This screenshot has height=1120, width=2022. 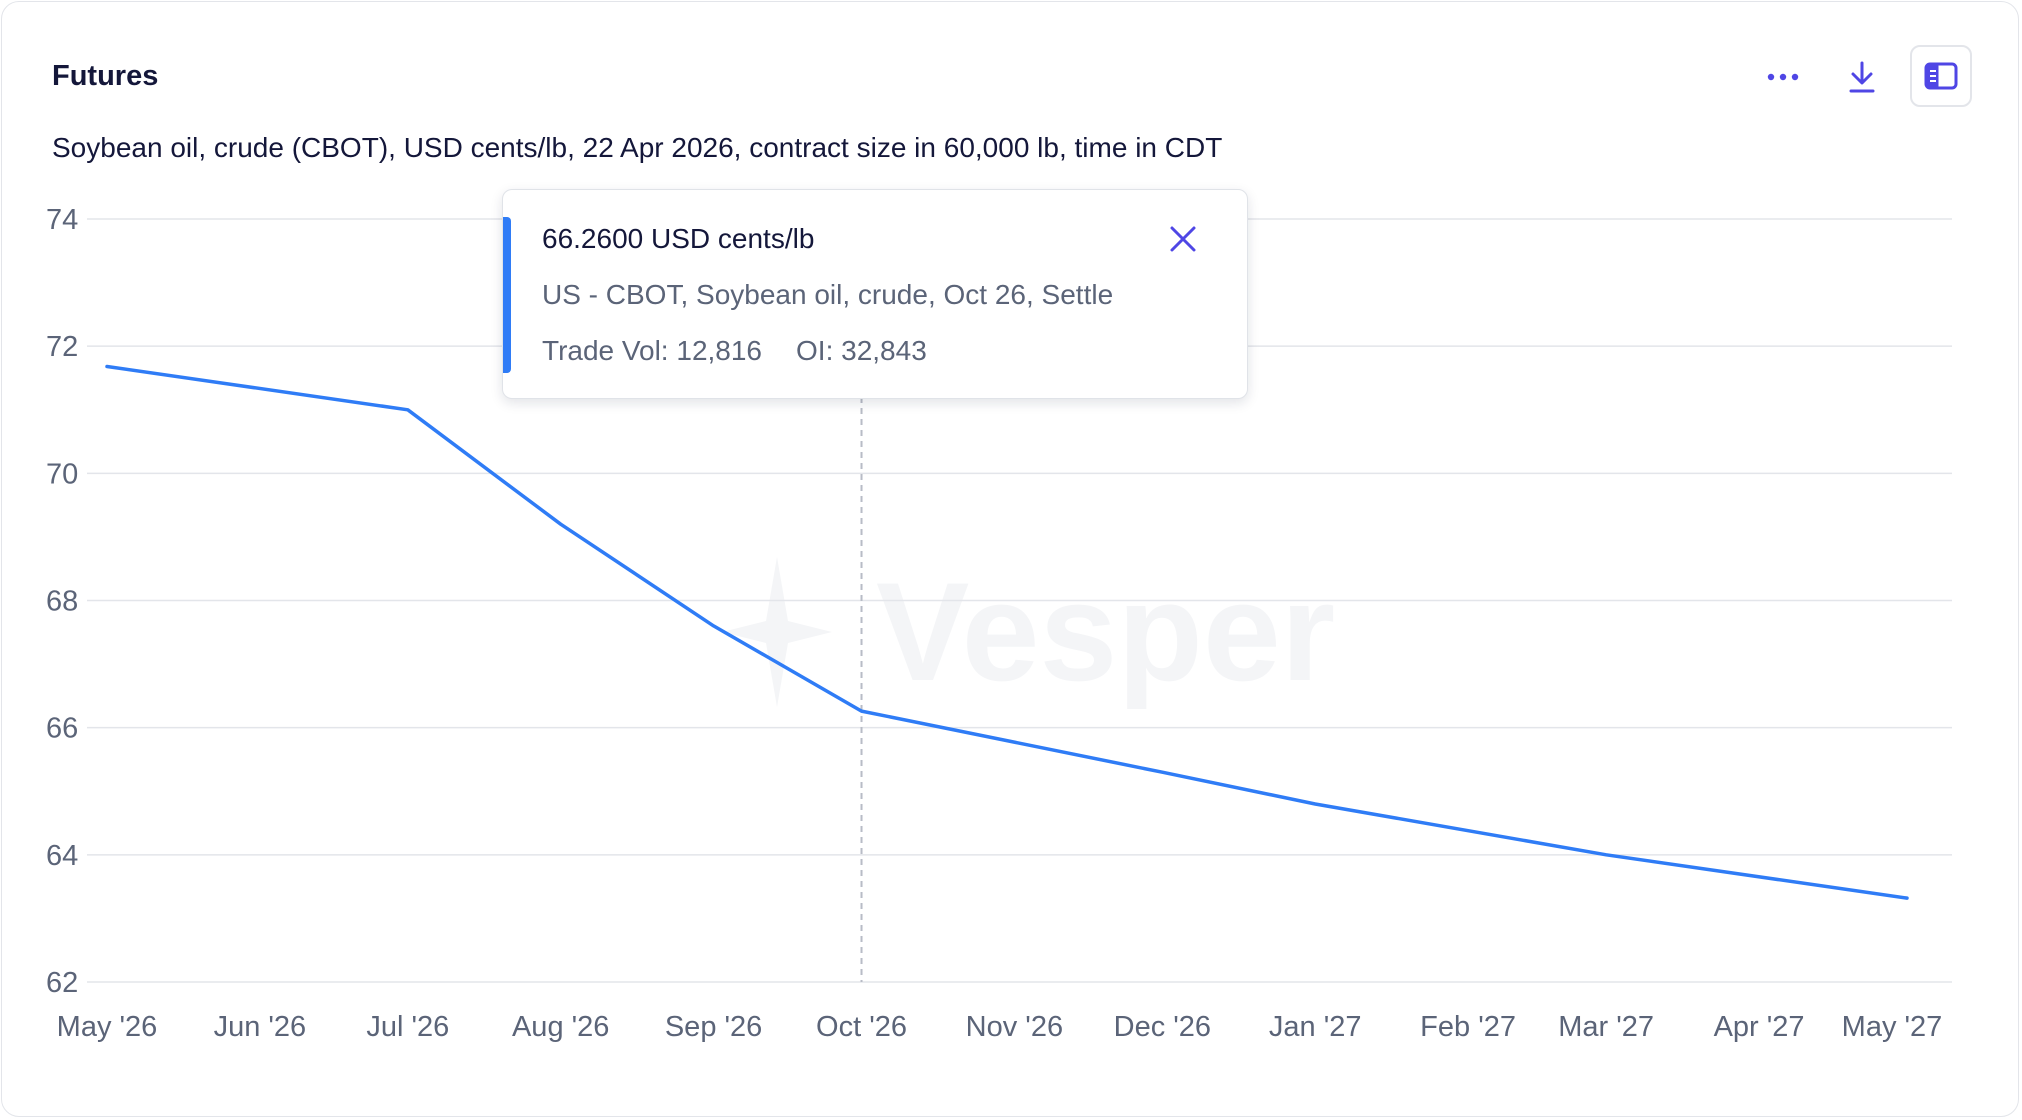 I want to click on toggle-panel-button, so click(x=1941, y=76).